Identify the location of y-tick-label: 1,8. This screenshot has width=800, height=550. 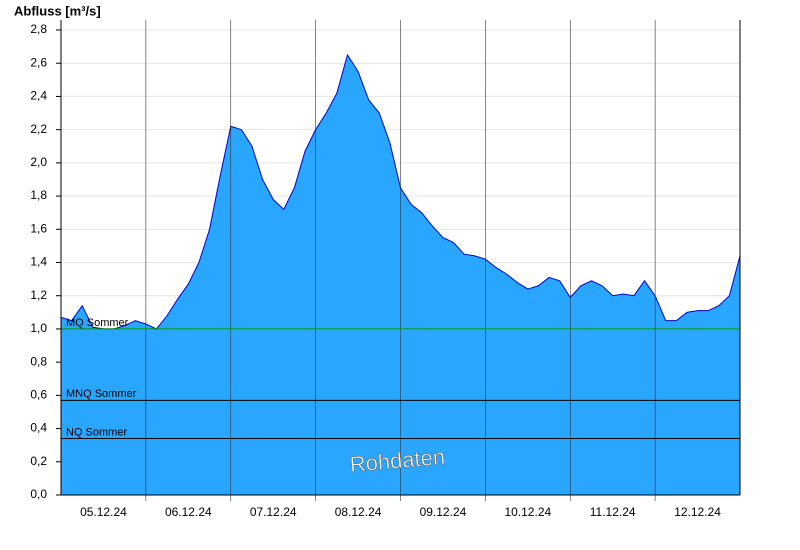
(38, 195).